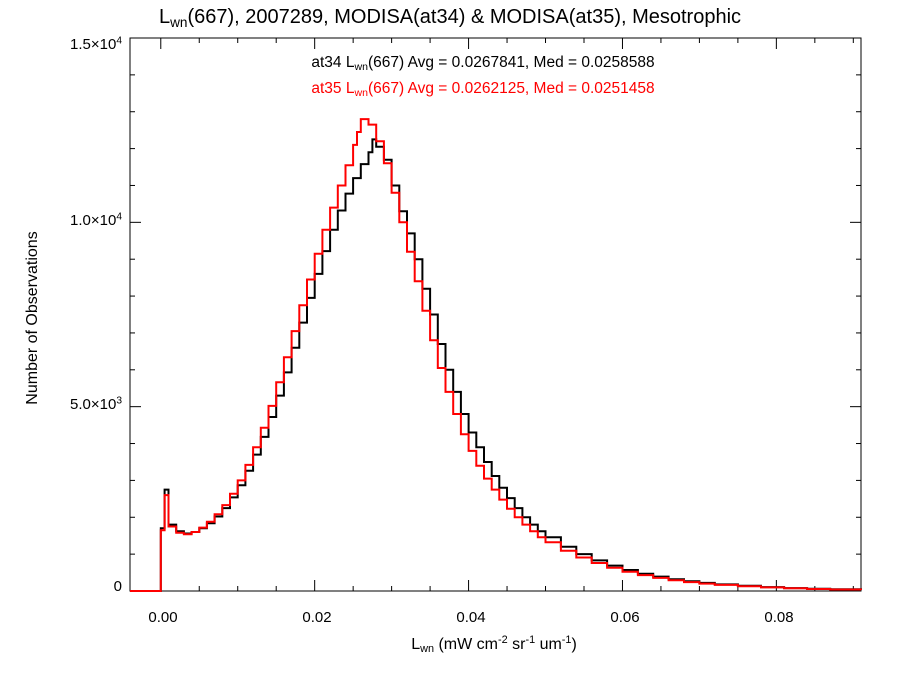 Image resolution: width=900 pixels, height=675 pixels. What do you see at coordinates (117, 586) in the screenshot?
I see `y-tick-label: 0` at bounding box center [117, 586].